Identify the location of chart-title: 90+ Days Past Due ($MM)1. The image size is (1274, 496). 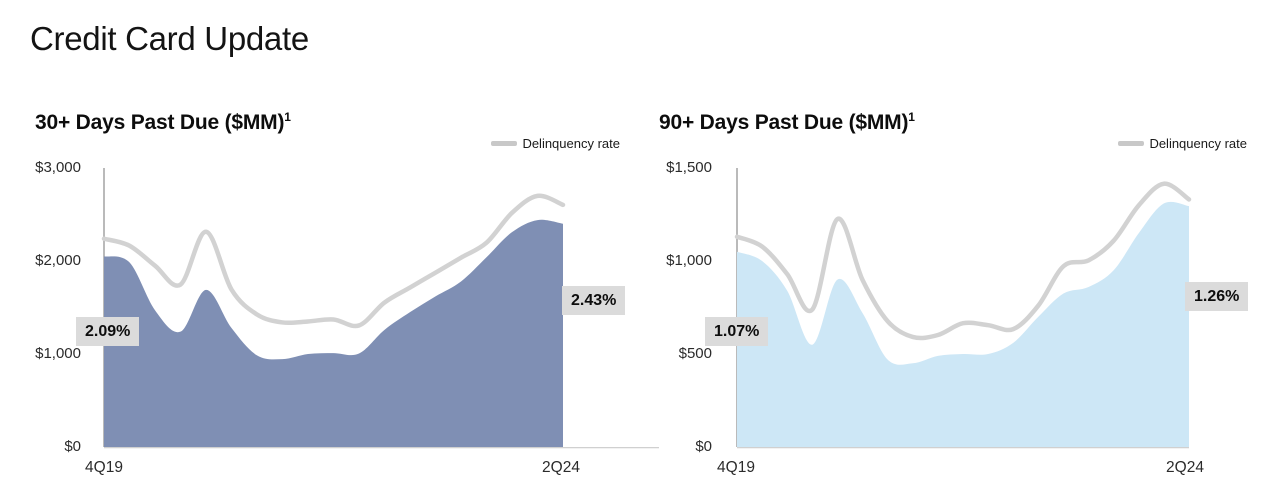
(787, 122).